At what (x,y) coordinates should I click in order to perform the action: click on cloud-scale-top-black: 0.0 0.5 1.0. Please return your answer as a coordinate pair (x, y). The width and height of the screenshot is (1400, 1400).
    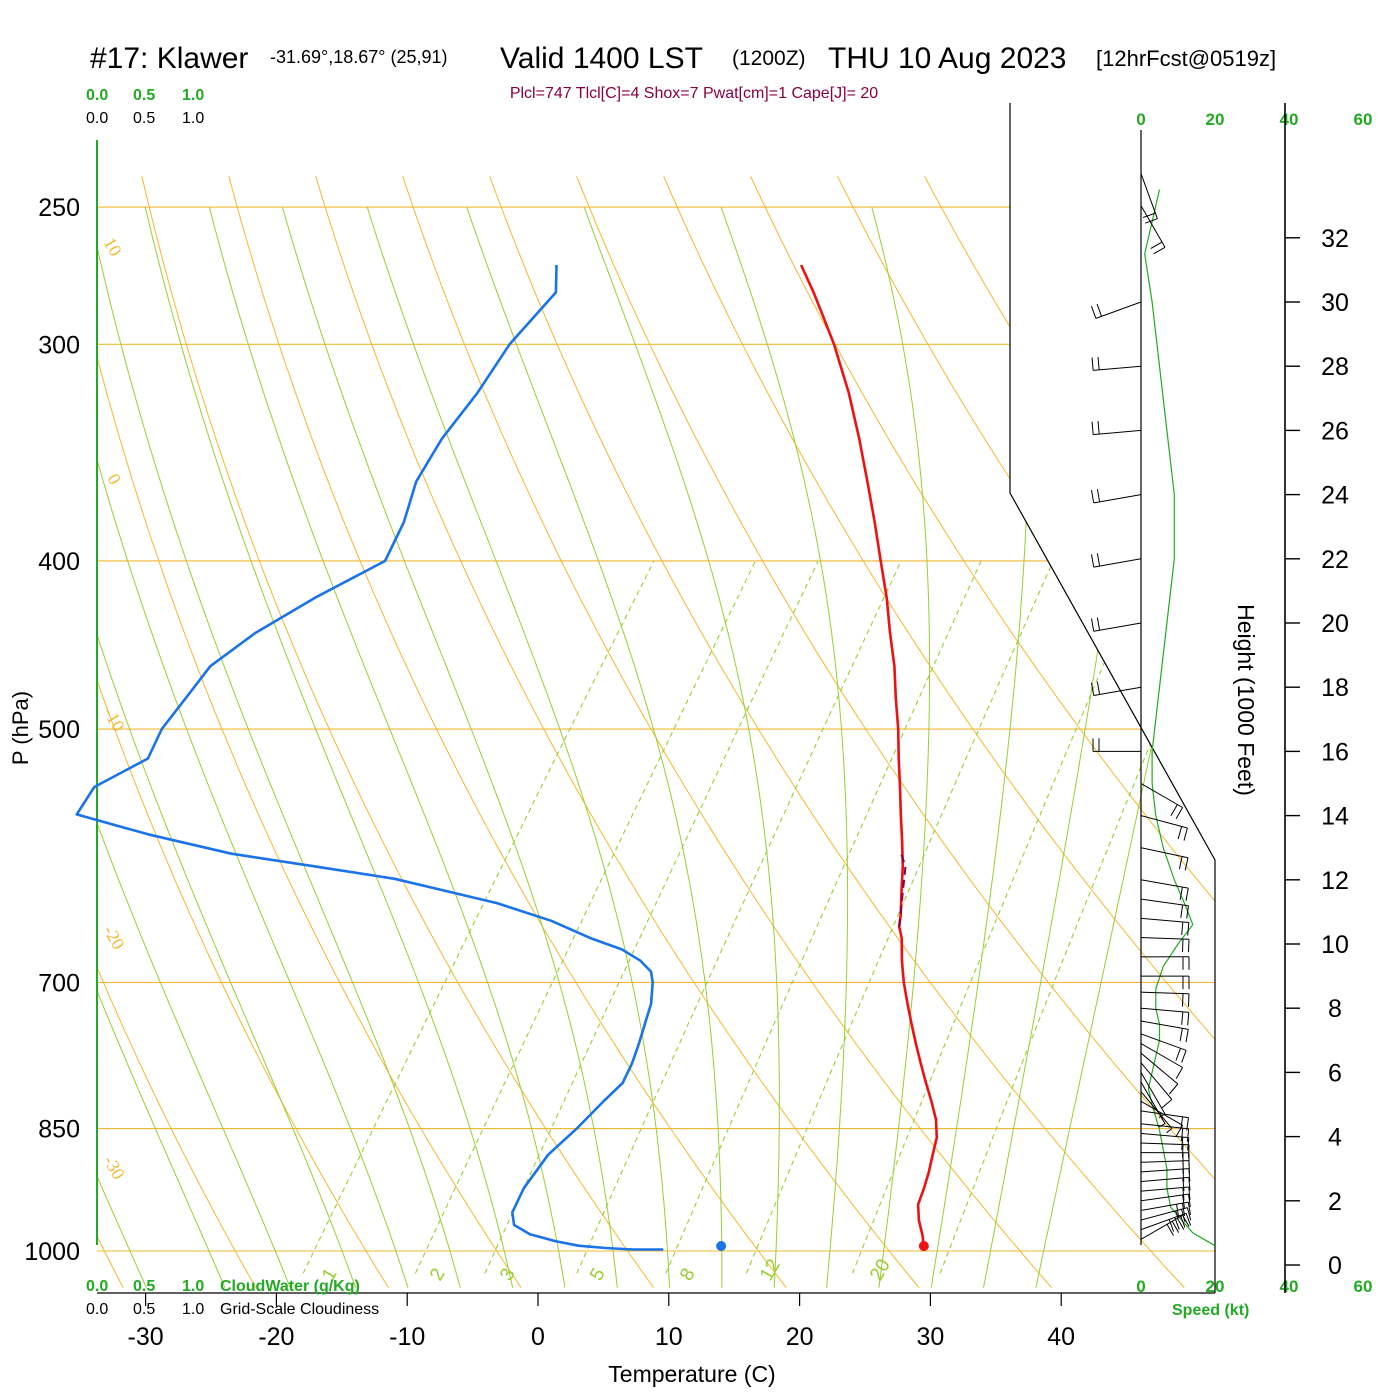
    Looking at the image, I should click on (145, 118).